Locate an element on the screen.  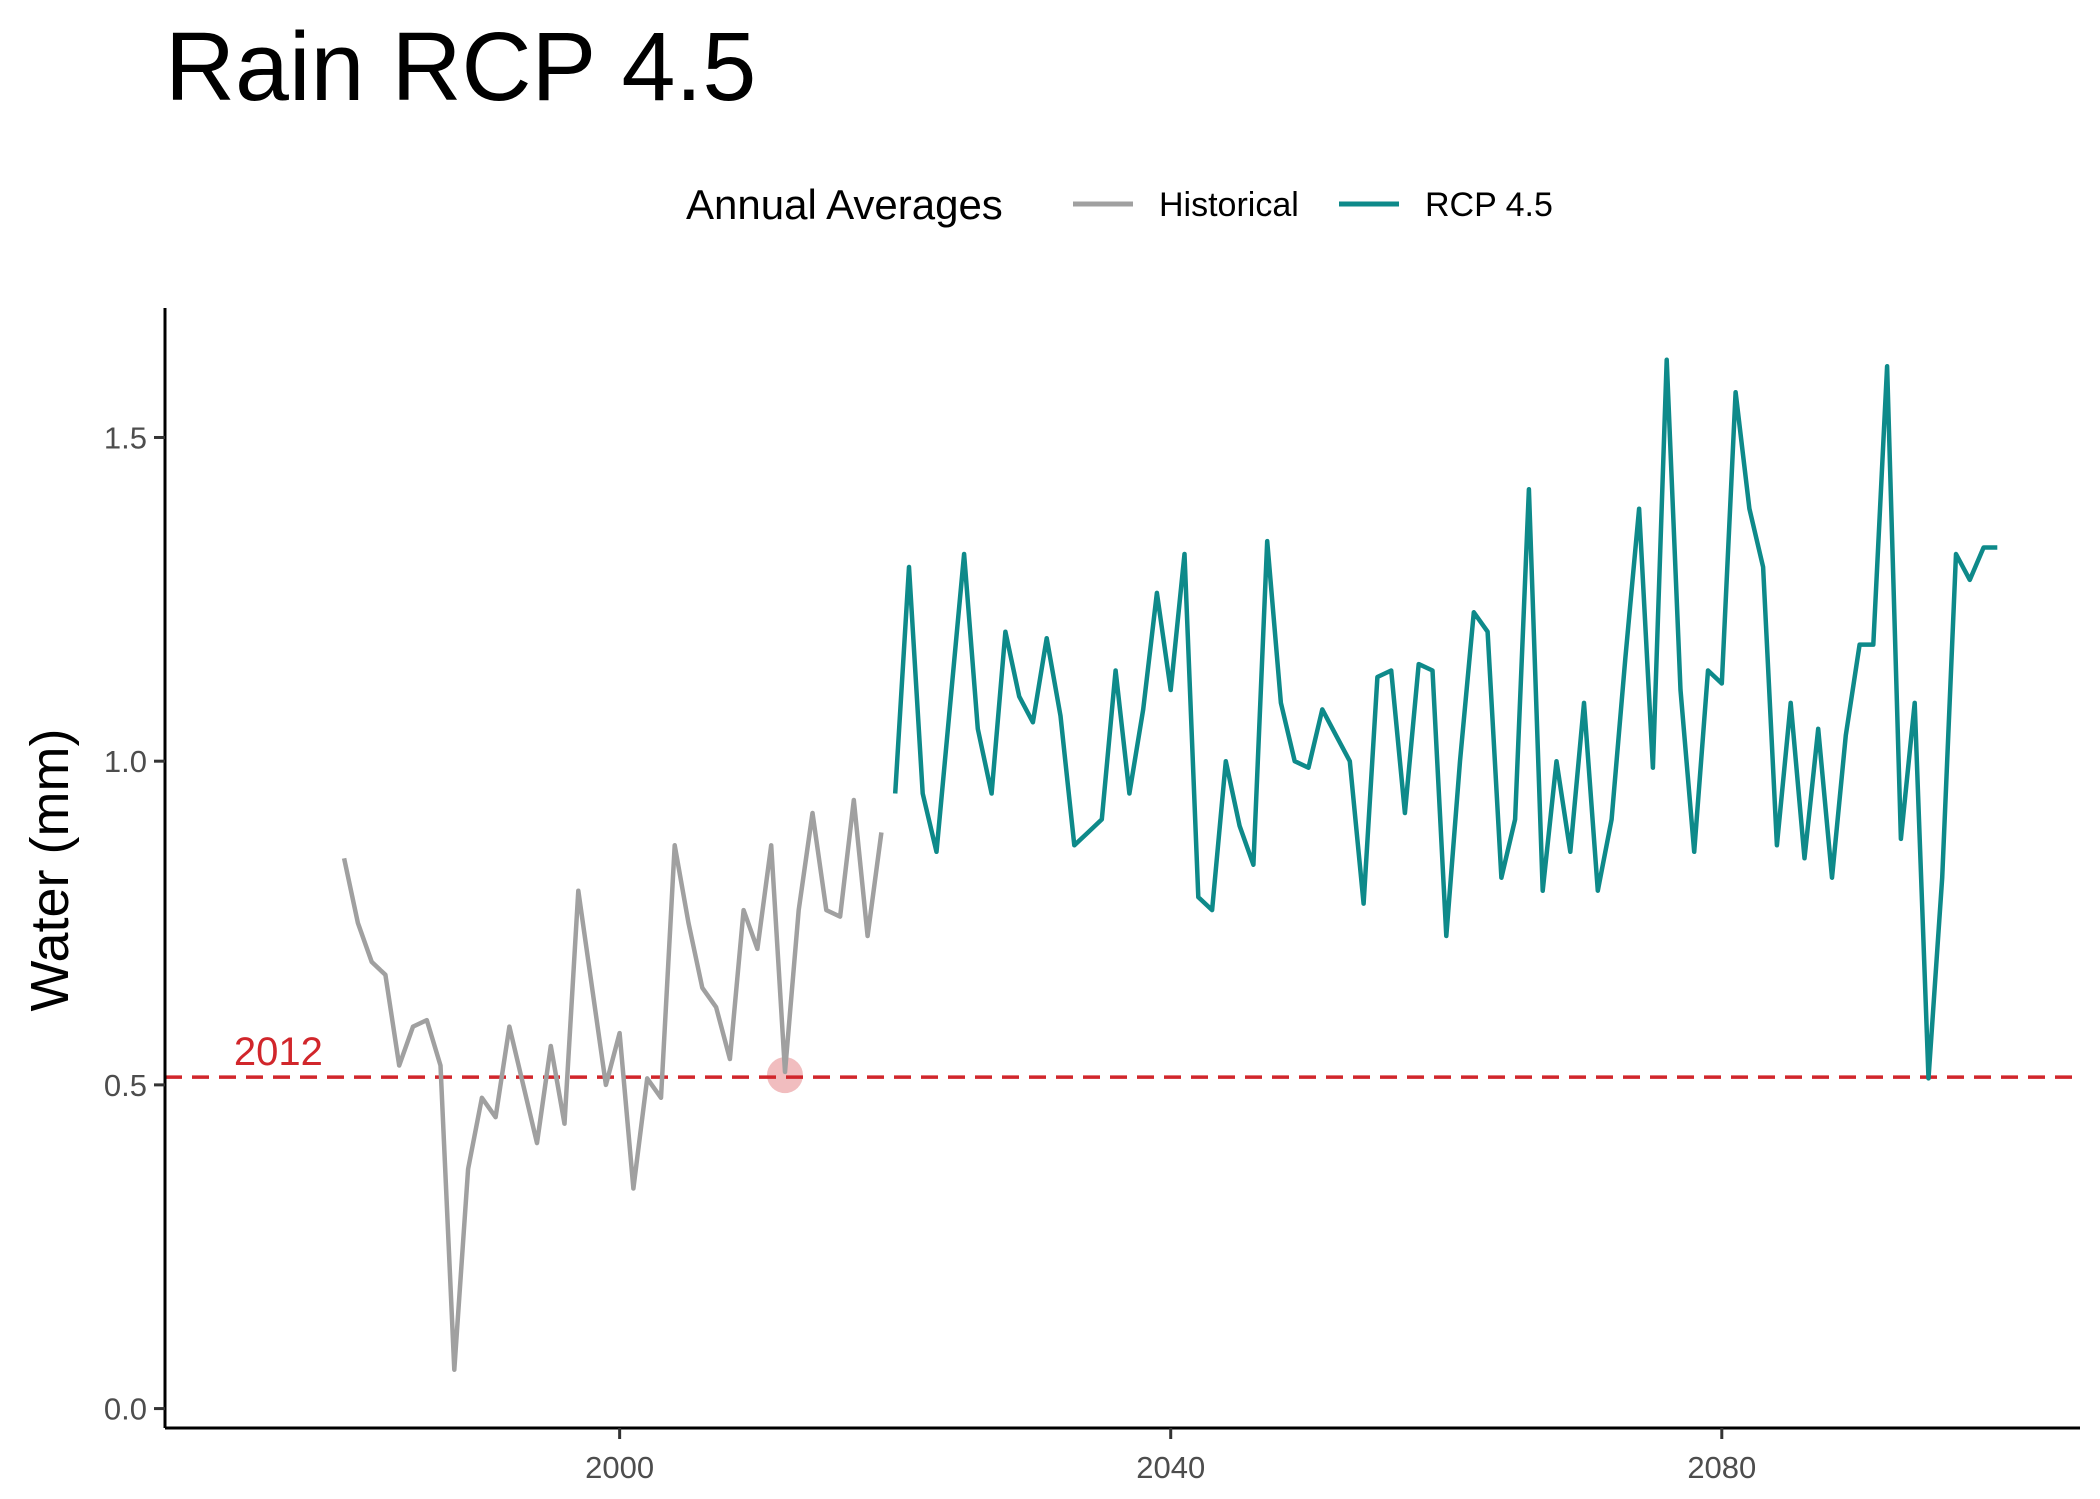
chart-title: Rain RCP 4.5 is located at coordinates (460, 66).